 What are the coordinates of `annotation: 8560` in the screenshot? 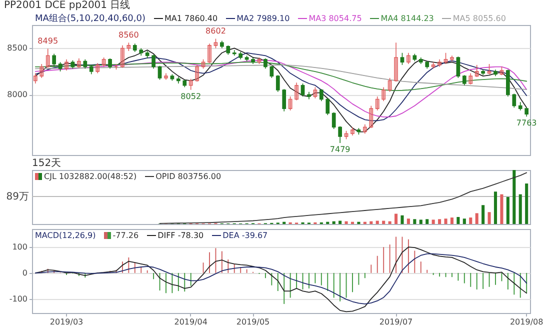 It's located at (128, 35).